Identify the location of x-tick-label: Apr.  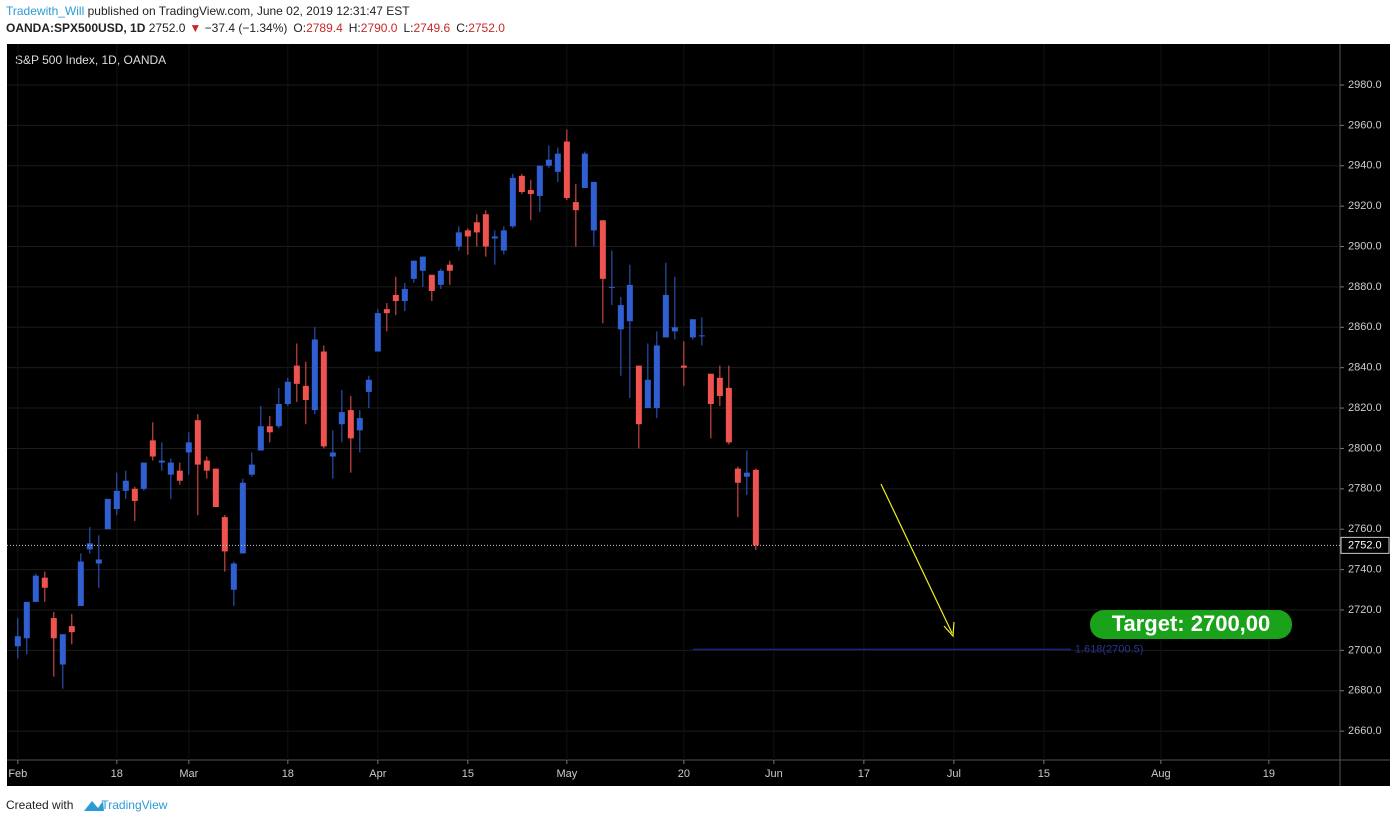
(377, 774).